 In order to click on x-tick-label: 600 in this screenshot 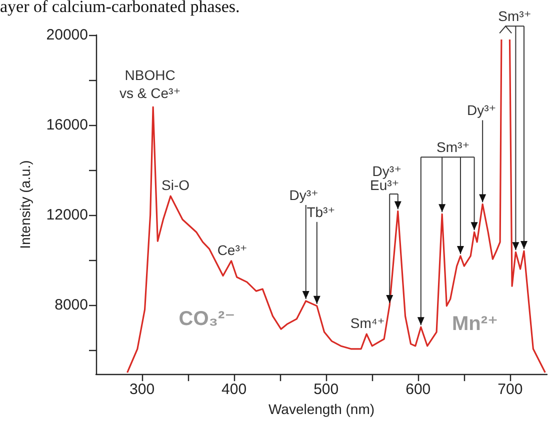, I will do `click(418, 389)`.